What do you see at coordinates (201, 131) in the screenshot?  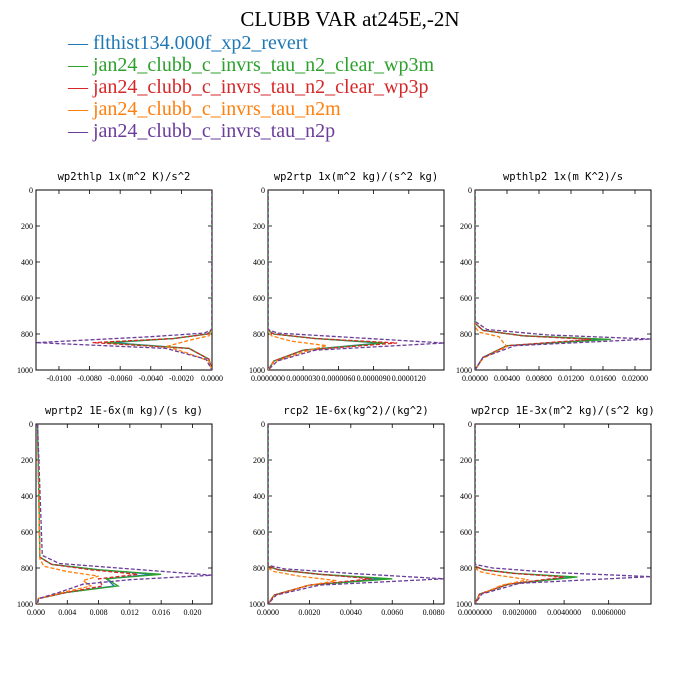 I see `legend-entry-jan24-clubb-c-invrs-tau-n2p: — jan24_clubb_c_invrs_tau_n2p` at bounding box center [201, 131].